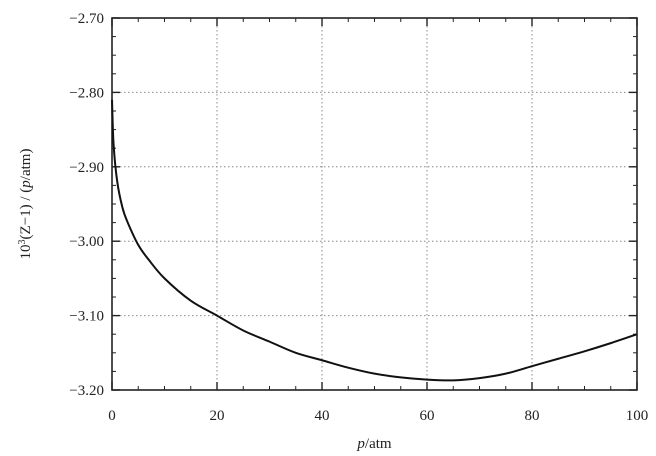  Describe the element at coordinates (26, 165) in the screenshot. I see `y-axis-title-end: /atm)` at that location.